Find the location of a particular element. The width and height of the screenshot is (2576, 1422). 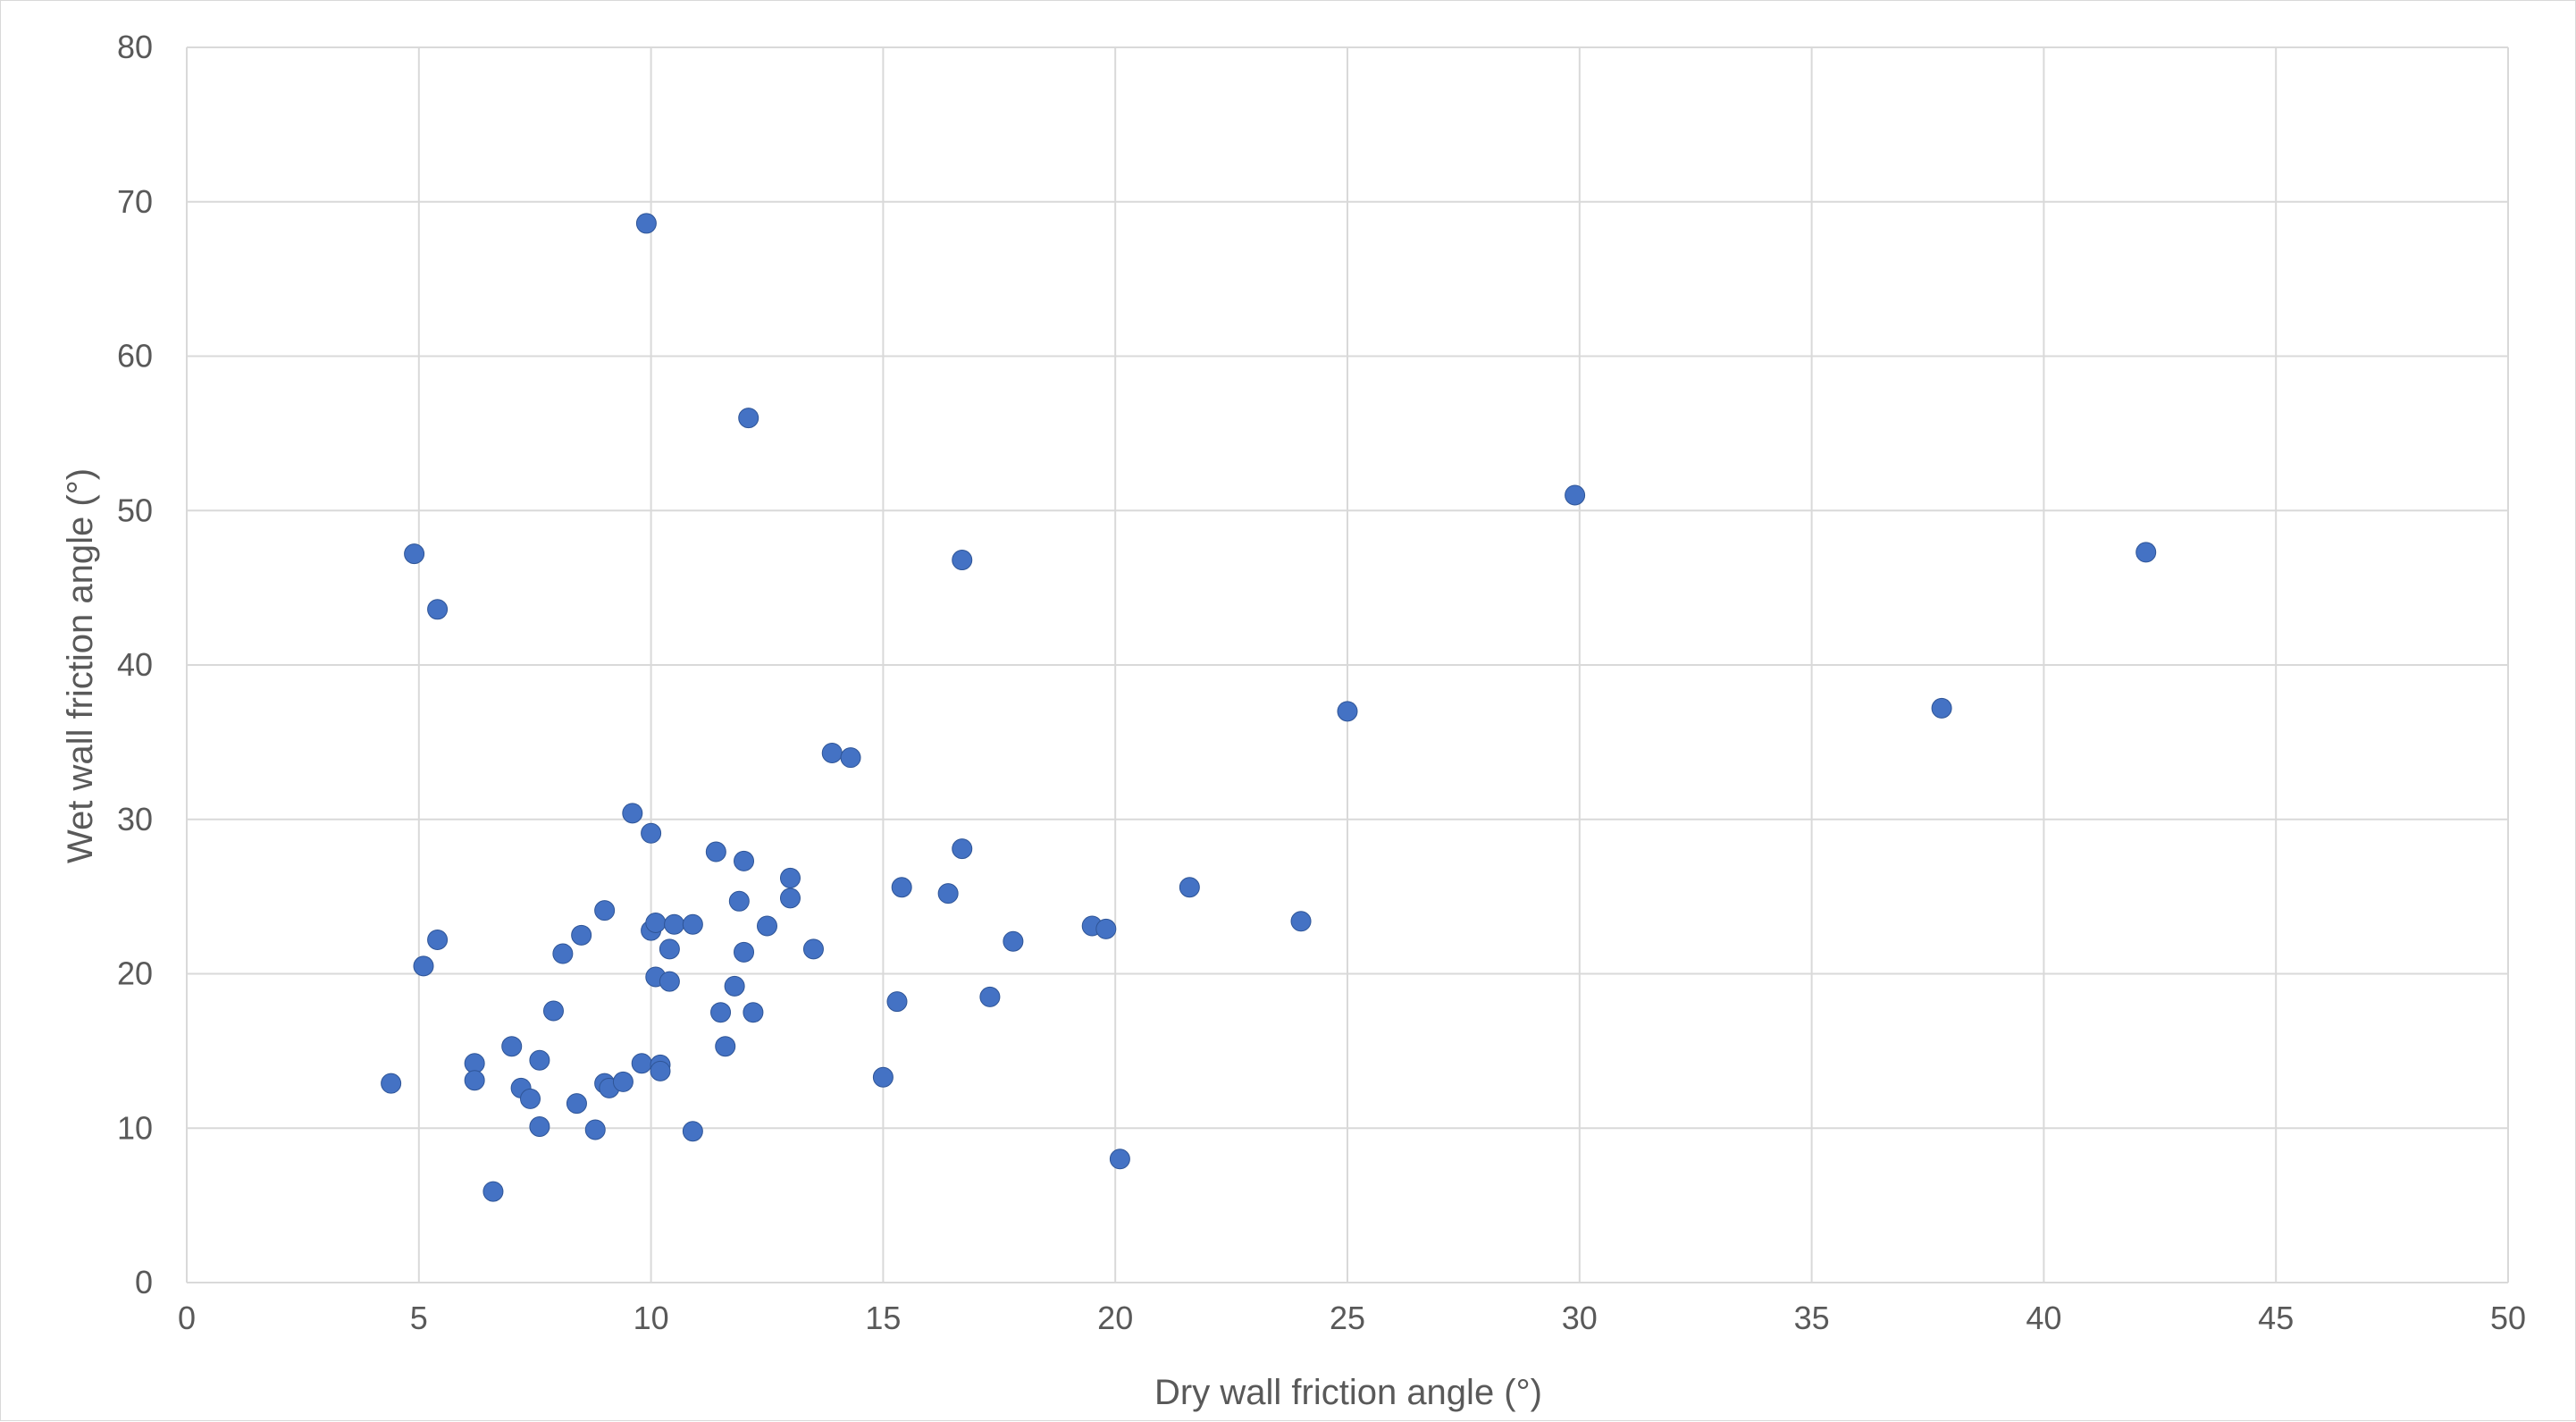

x-tick-label: 5 is located at coordinates (419, 1318).